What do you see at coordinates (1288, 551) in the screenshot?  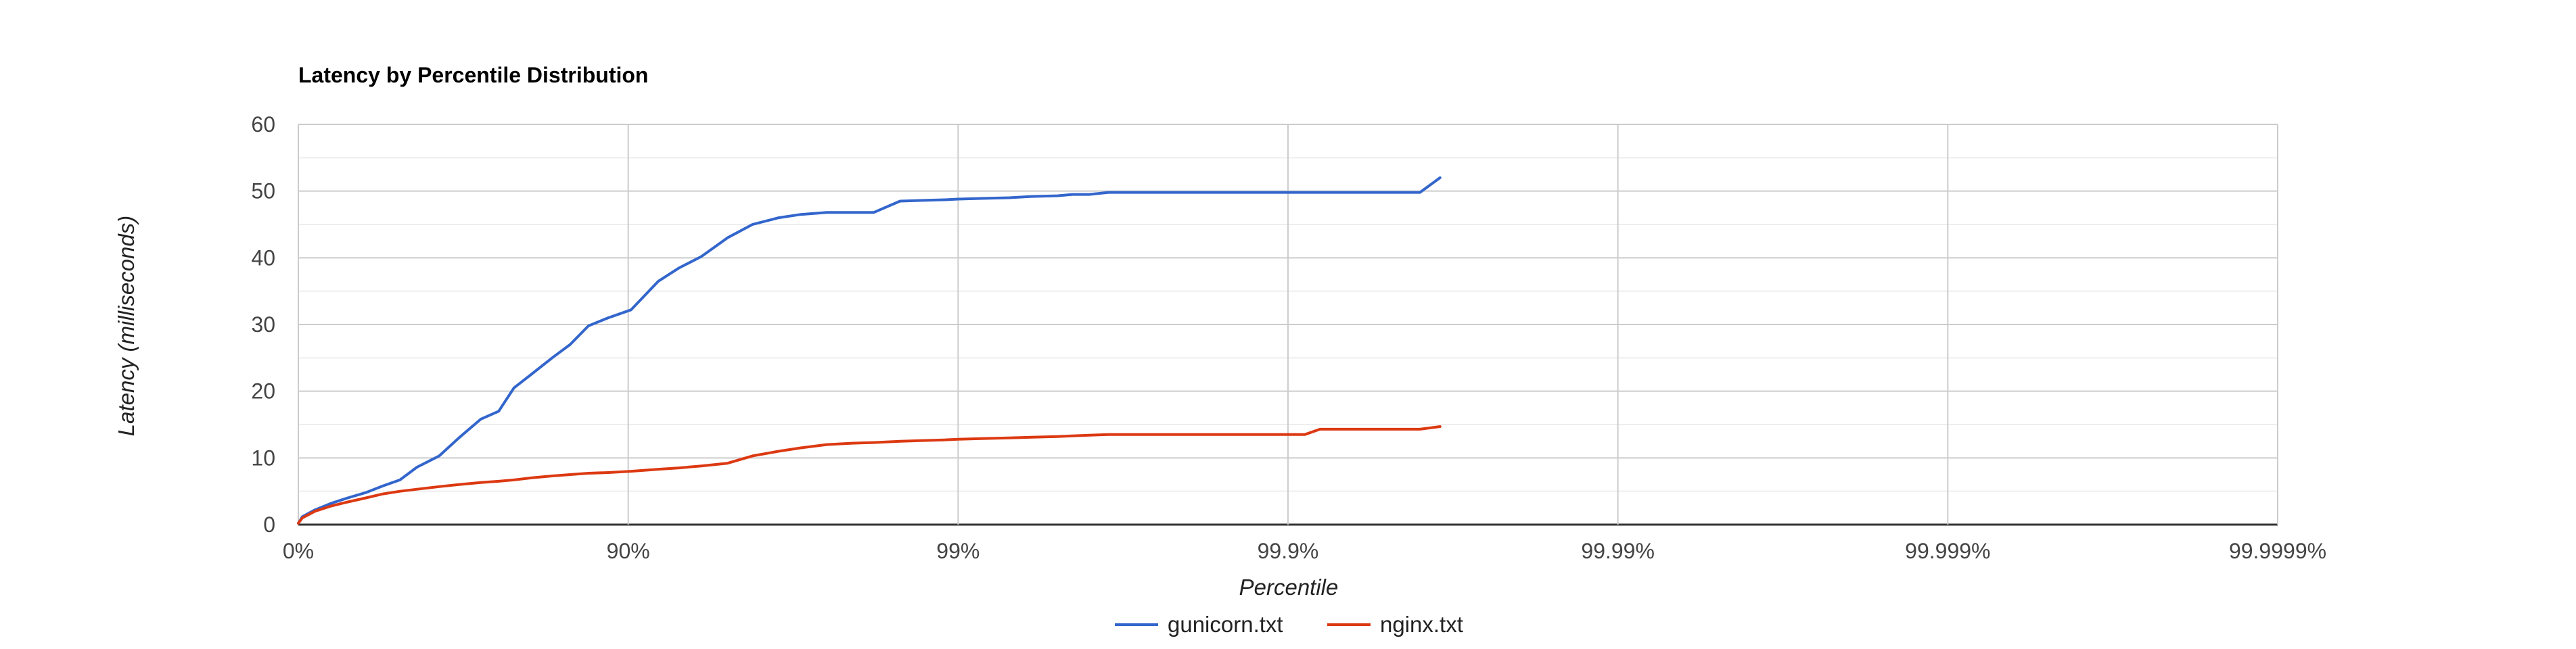 I see `x-tick-label: 99.9%` at bounding box center [1288, 551].